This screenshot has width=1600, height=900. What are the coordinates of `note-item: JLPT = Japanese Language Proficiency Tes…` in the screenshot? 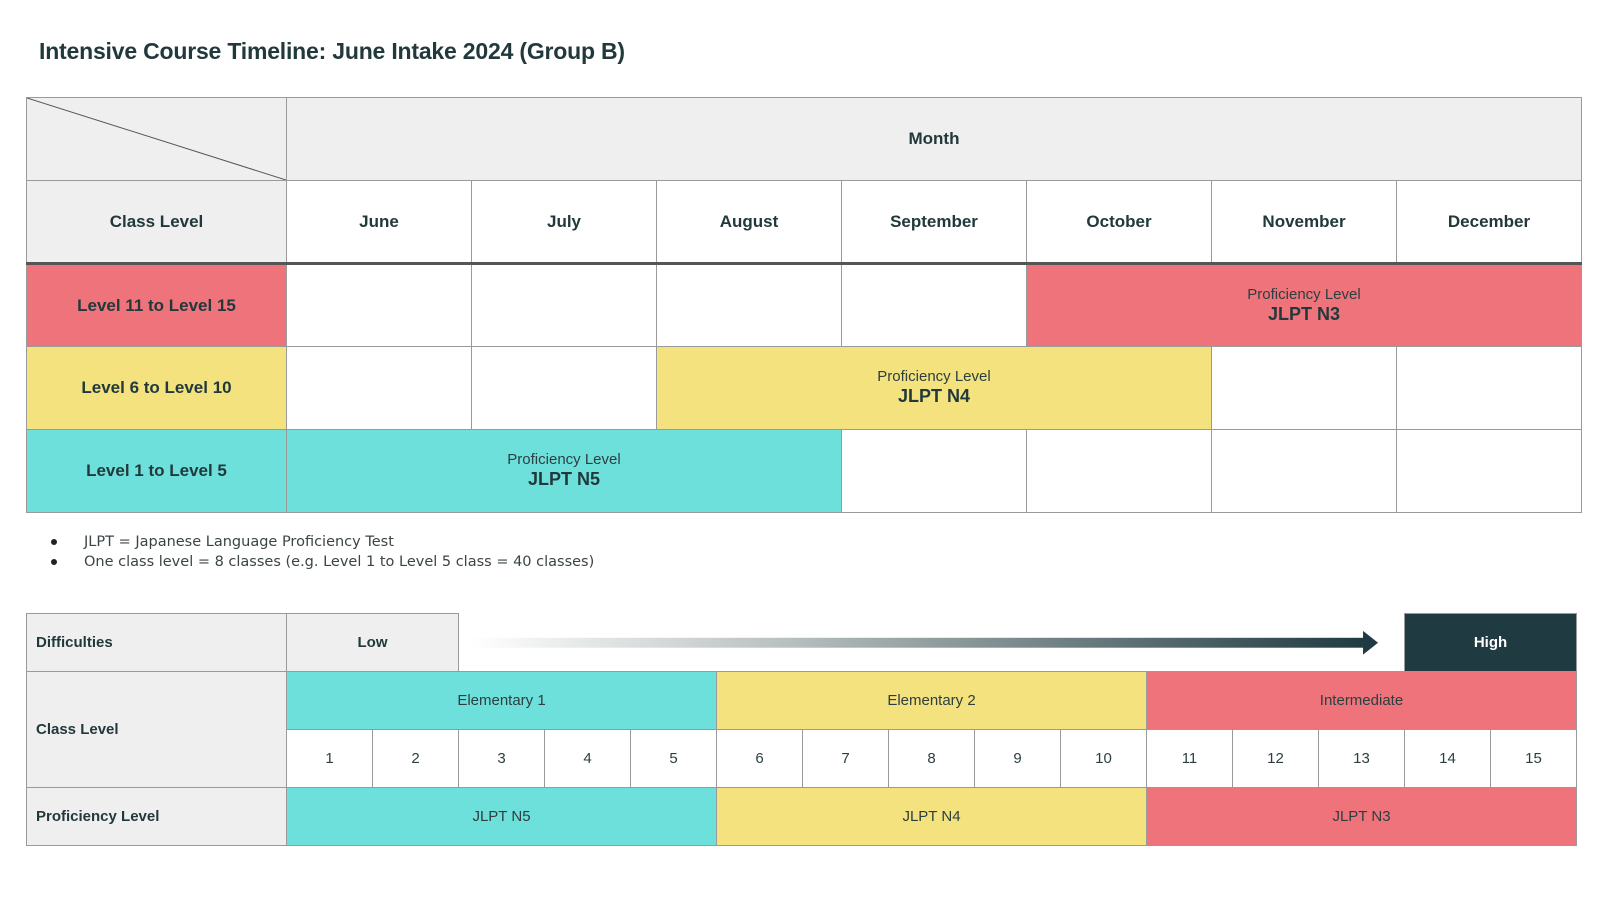 It's located at (322, 542).